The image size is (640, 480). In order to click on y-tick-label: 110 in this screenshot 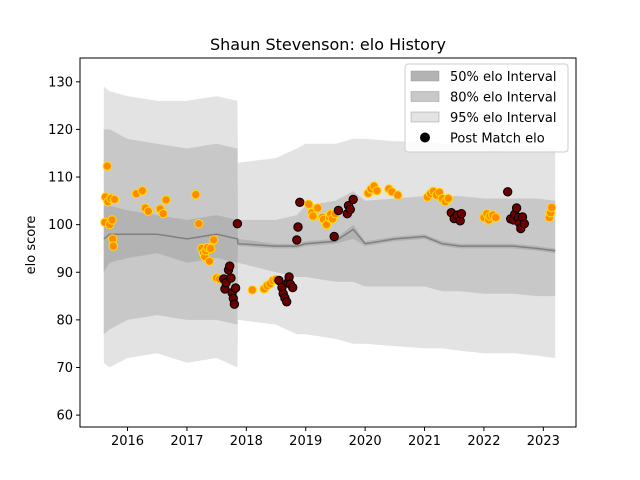, I will do `click(60, 178)`.